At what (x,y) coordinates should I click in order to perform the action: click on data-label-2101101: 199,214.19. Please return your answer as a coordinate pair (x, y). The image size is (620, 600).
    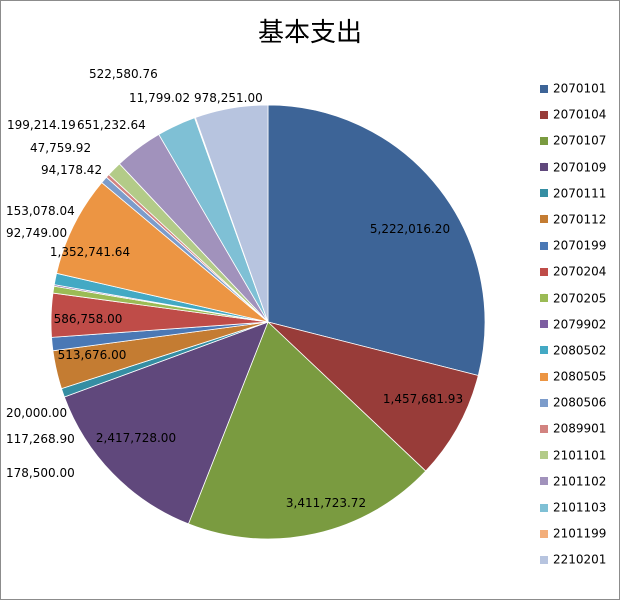
    Looking at the image, I should click on (41, 125).